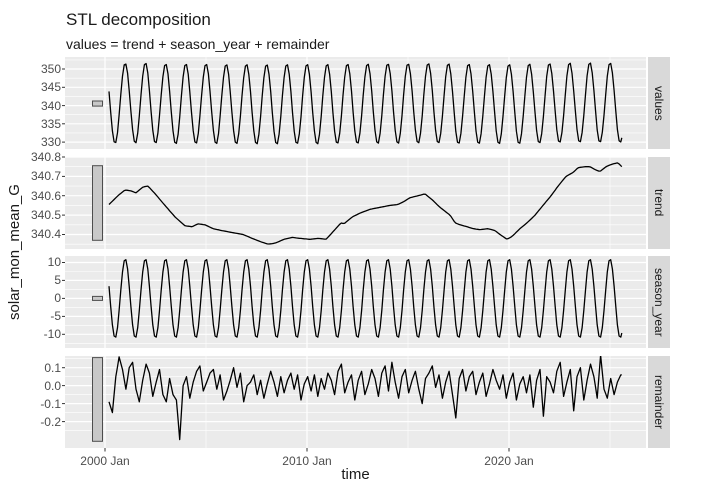 The image size is (701, 491). I want to click on strip-label-values: values, so click(659, 103).